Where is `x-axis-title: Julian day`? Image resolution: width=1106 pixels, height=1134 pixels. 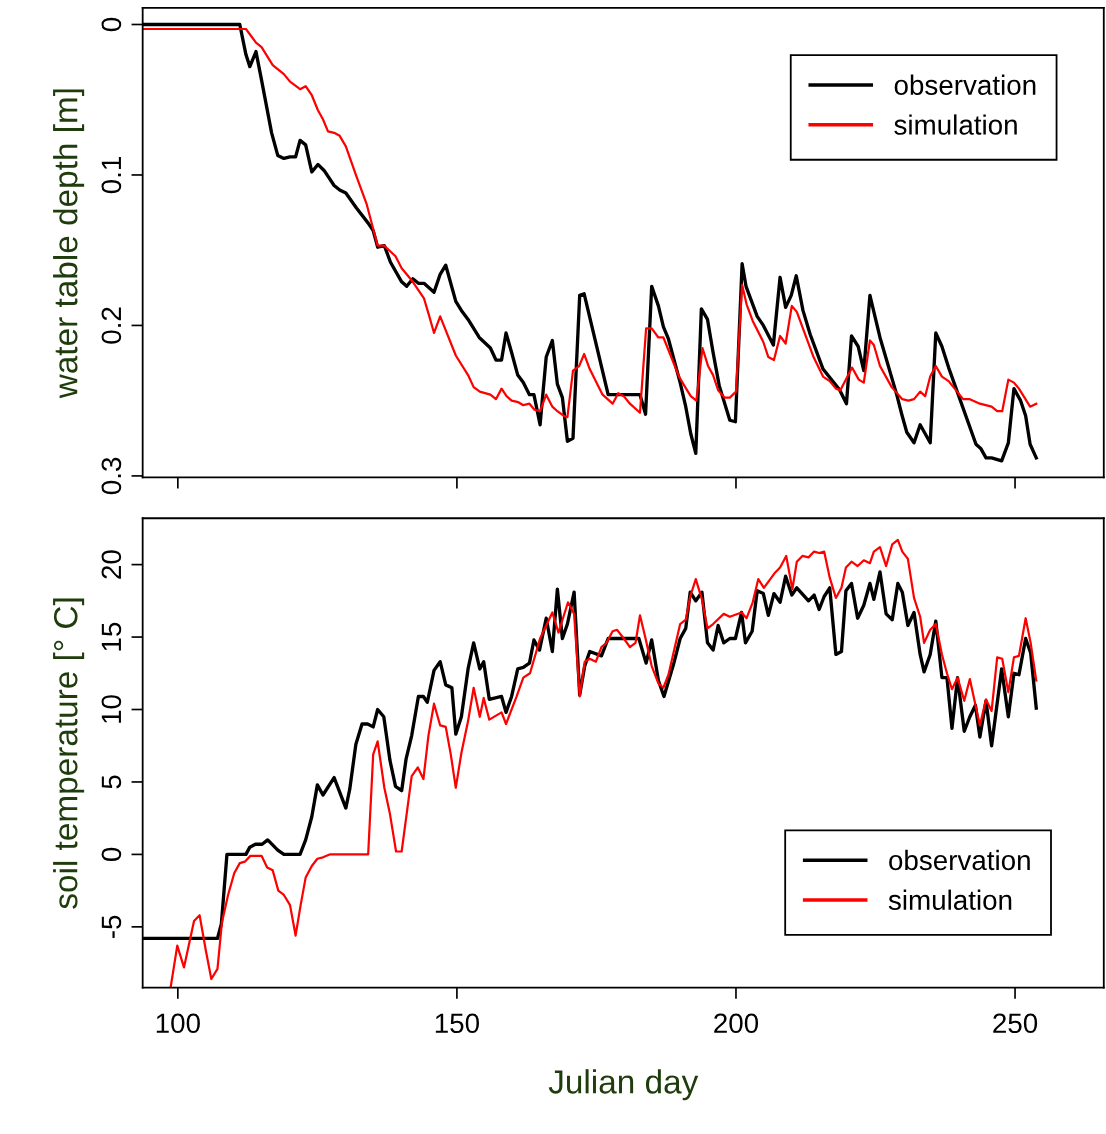
x-axis-title: Julian day is located at coordinates (623, 1085).